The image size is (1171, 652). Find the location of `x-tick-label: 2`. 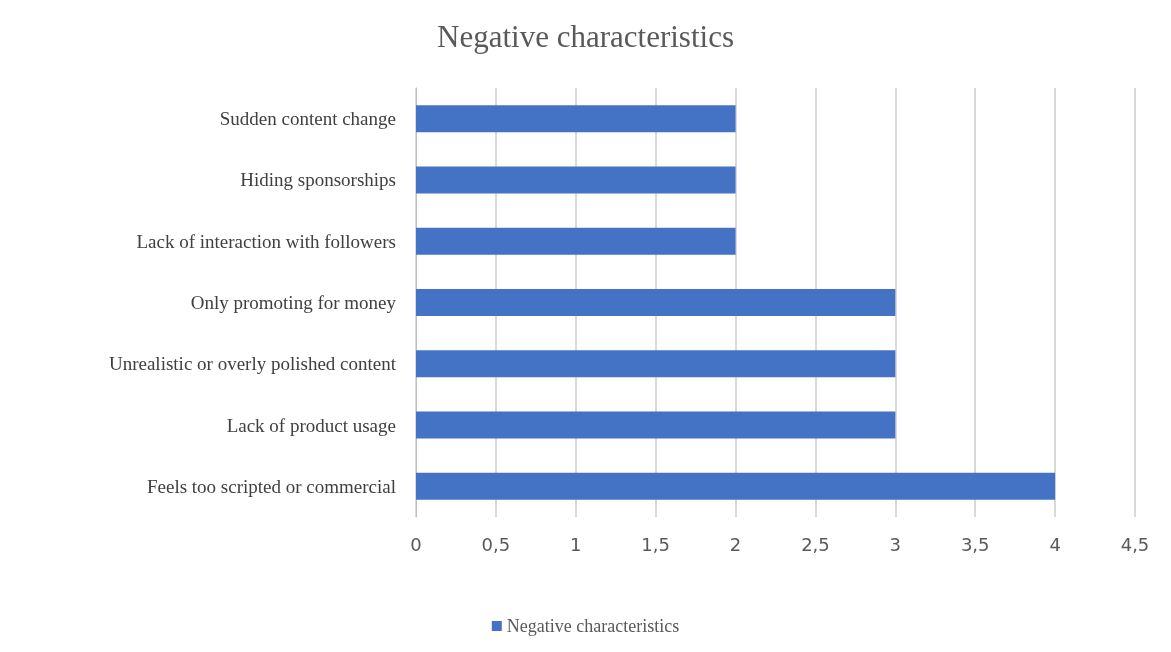

x-tick-label: 2 is located at coordinates (735, 544).